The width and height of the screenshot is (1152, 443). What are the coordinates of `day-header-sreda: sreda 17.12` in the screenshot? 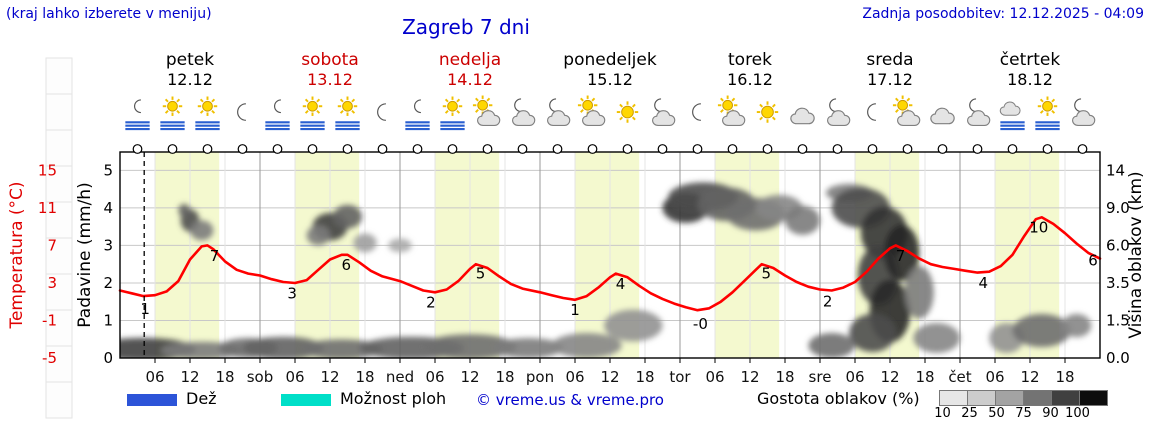 It's located at (890, 72).